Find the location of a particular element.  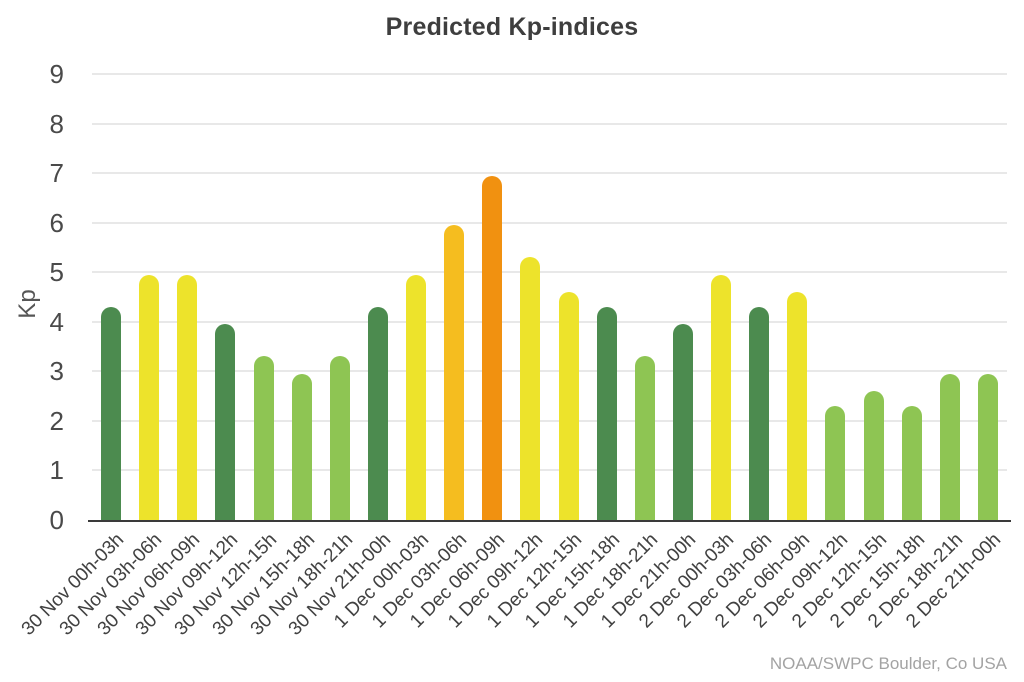

attribution-text: NOAA/SWPC Boulder, Co USA is located at coordinates (888, 663).